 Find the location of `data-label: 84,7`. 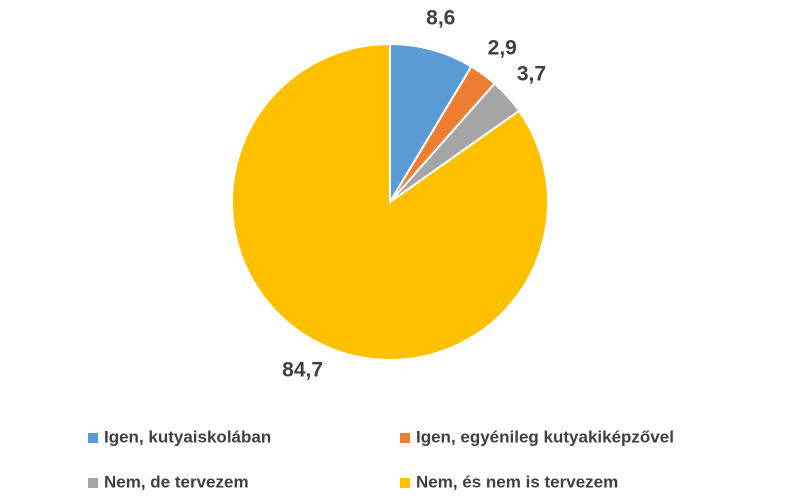

data-label: 84,7 is located at coordinates (302, 369).